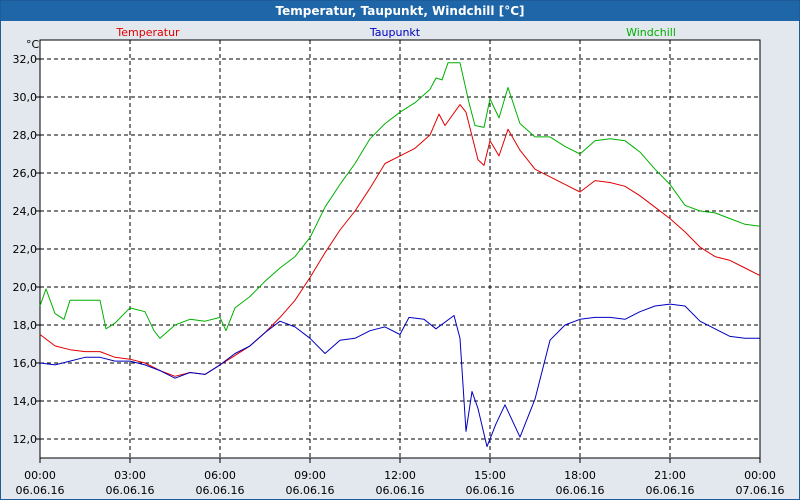 The width and height of the screenshot is (800, 500). I want to click on legend: Temperatur Taupunkt Windchill, so click(395, 32).